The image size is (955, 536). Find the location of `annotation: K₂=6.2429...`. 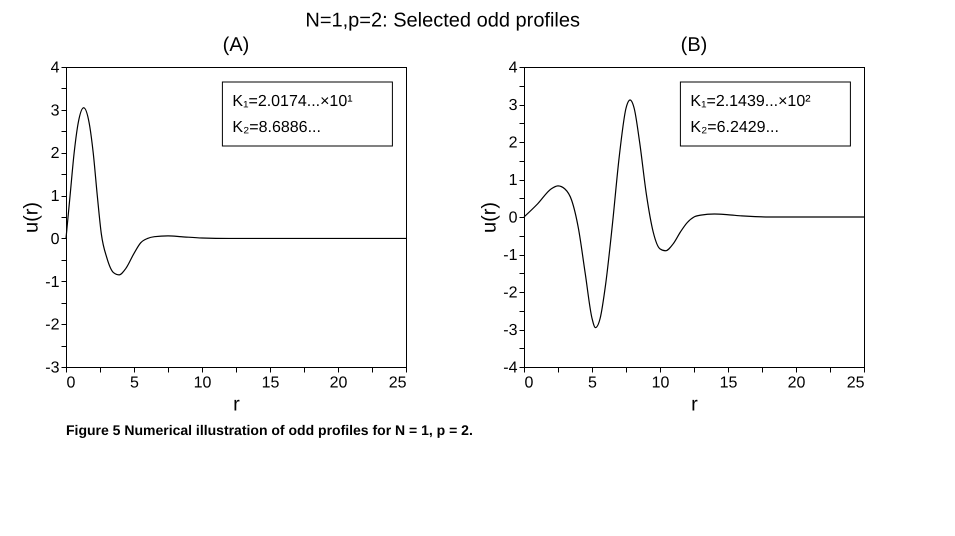

annotation: K₂=6.2429... is located at coordinates (734, 127).